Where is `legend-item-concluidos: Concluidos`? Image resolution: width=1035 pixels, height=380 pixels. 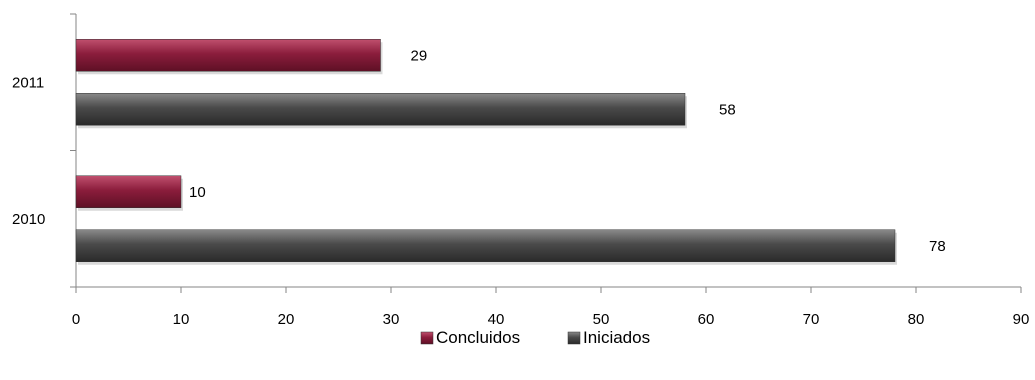
legend-item-concluidos: Concluidos is located at coordinates (470, 337).